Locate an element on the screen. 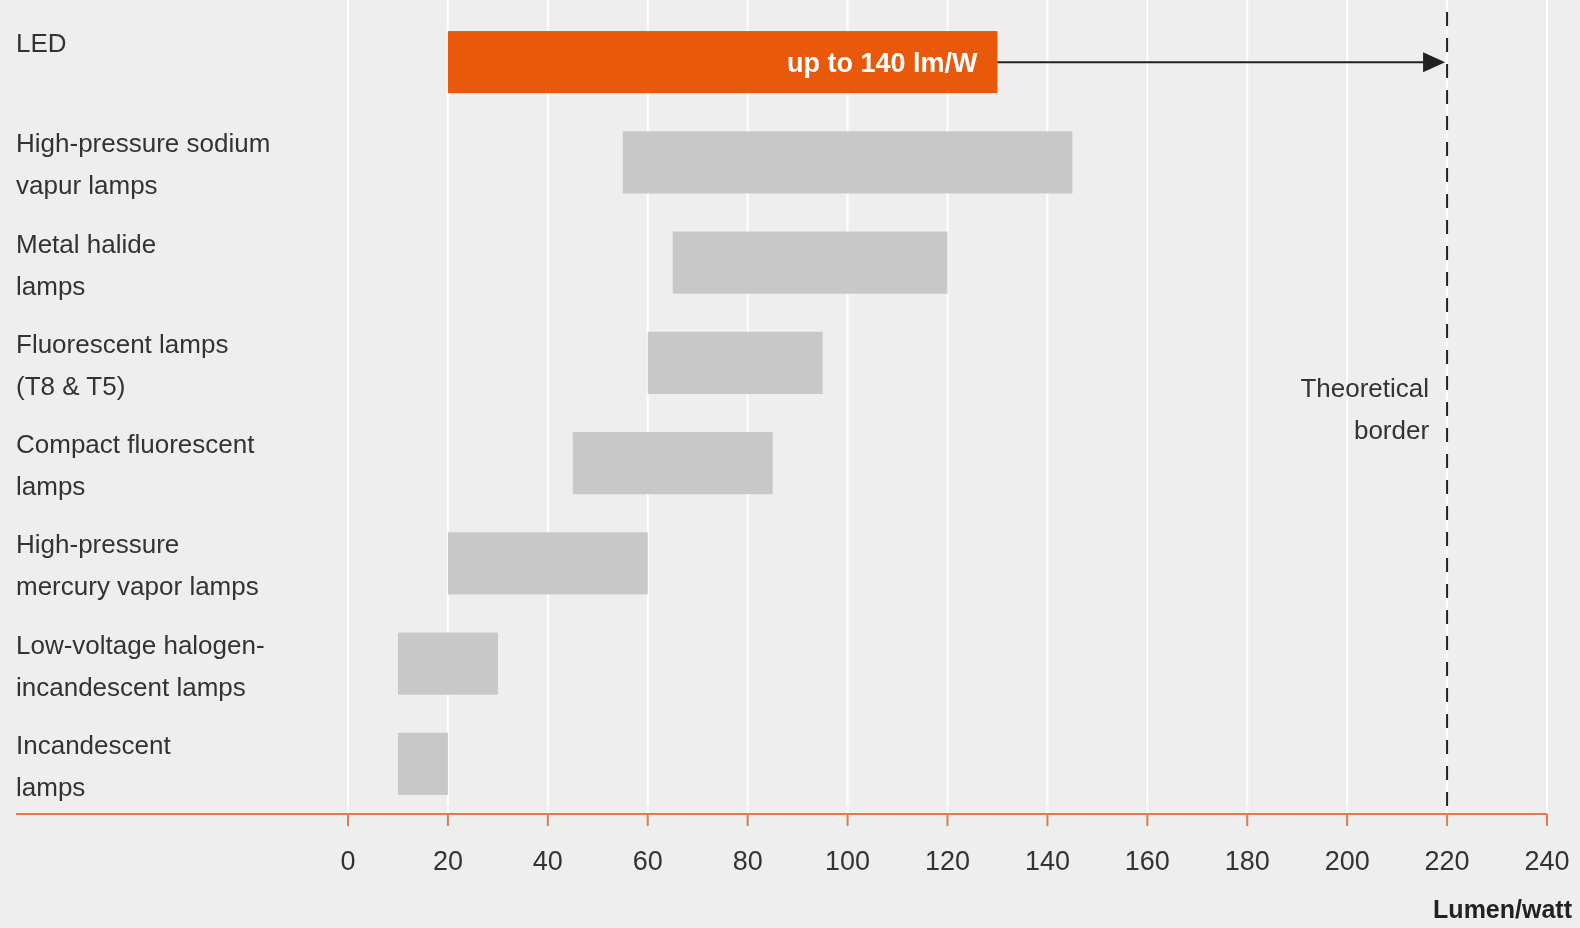 The width and height of the screenshot is (1580, 928). y-tick-label: High-pressure mercury vapor lamps is located at coordinates (137, 565).